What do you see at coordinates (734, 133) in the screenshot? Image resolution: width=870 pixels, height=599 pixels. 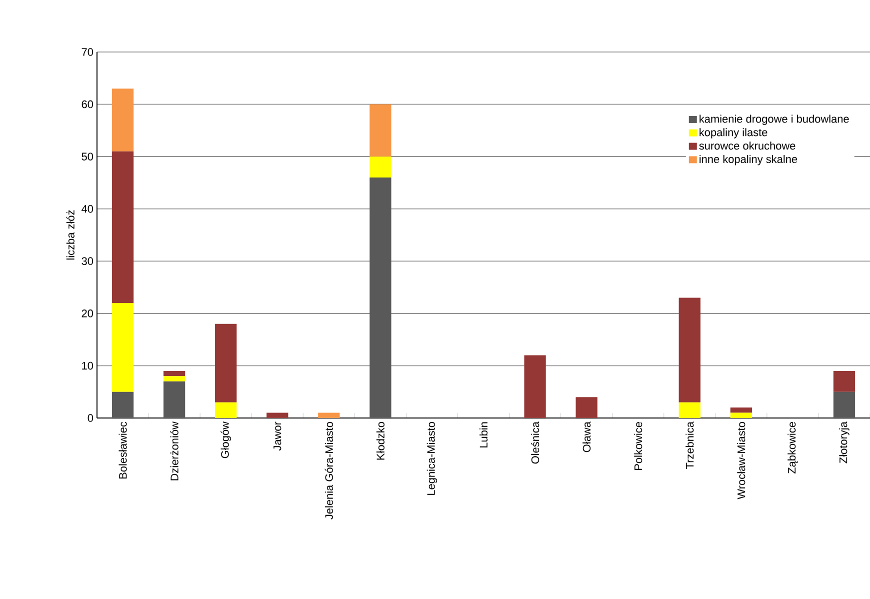 I see `legend-label: kopaliny ilaste` at bounding box center [734, 133].